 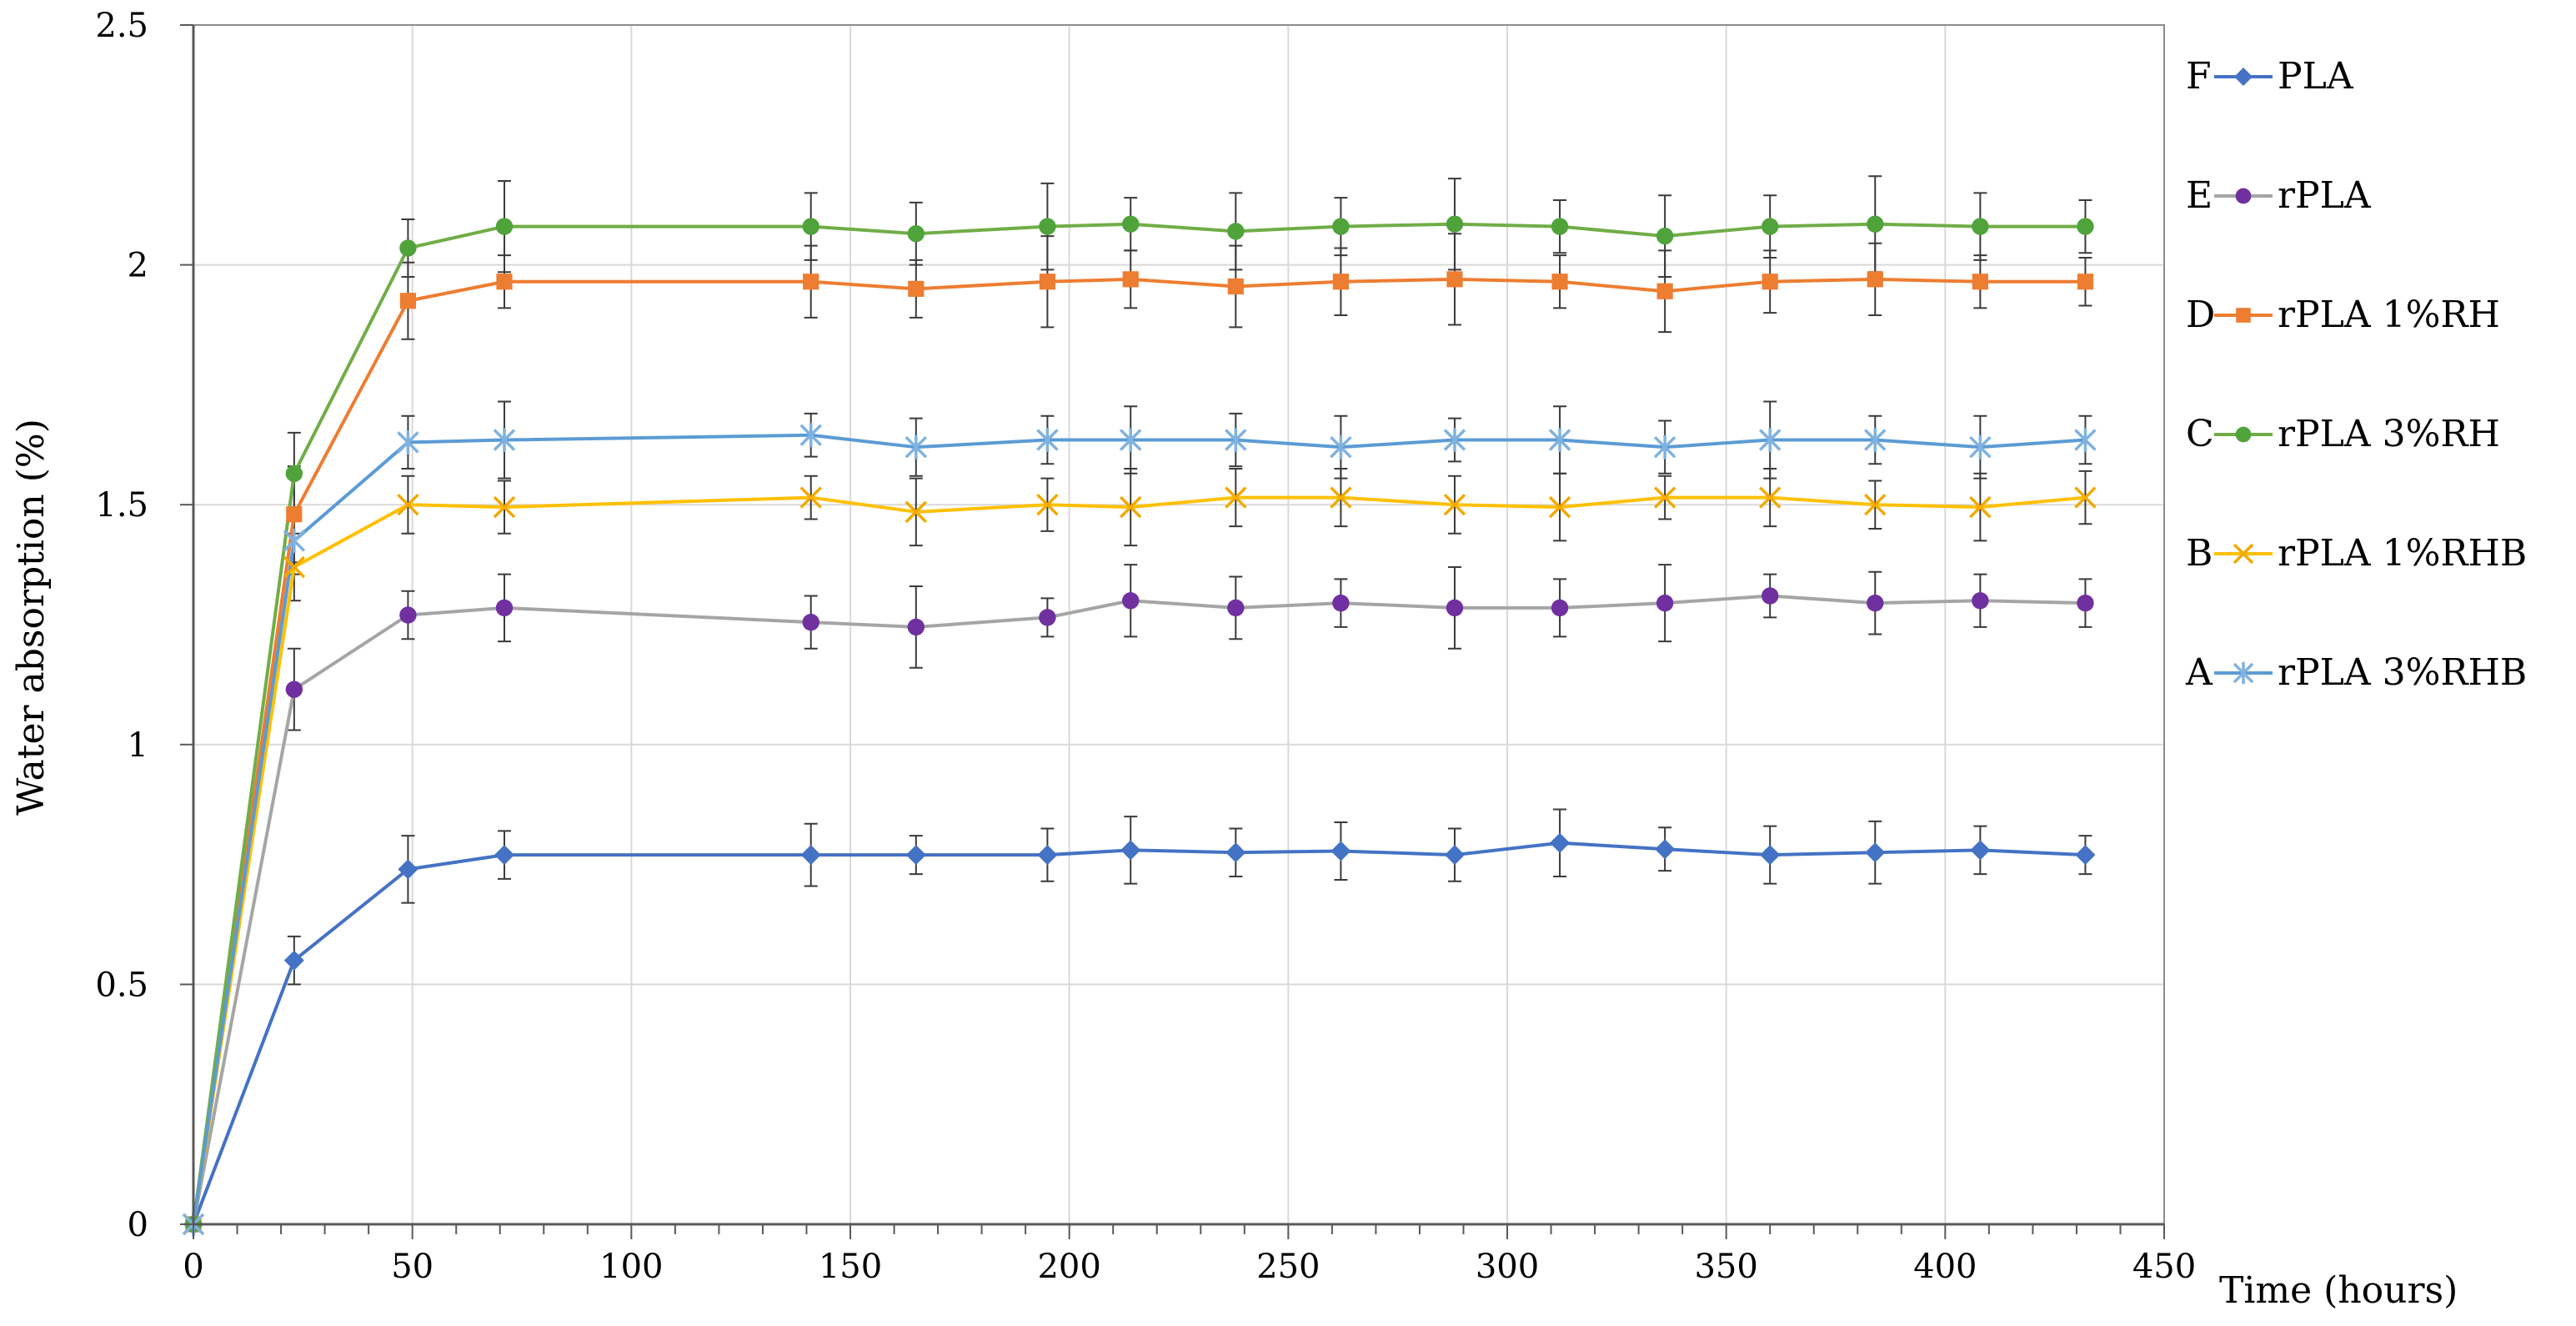 What do you see at coordinates (2243, 673) in the screenshot?
I see `legend-marker-rpla-3-rhb` at bounding box center [2243, 673].